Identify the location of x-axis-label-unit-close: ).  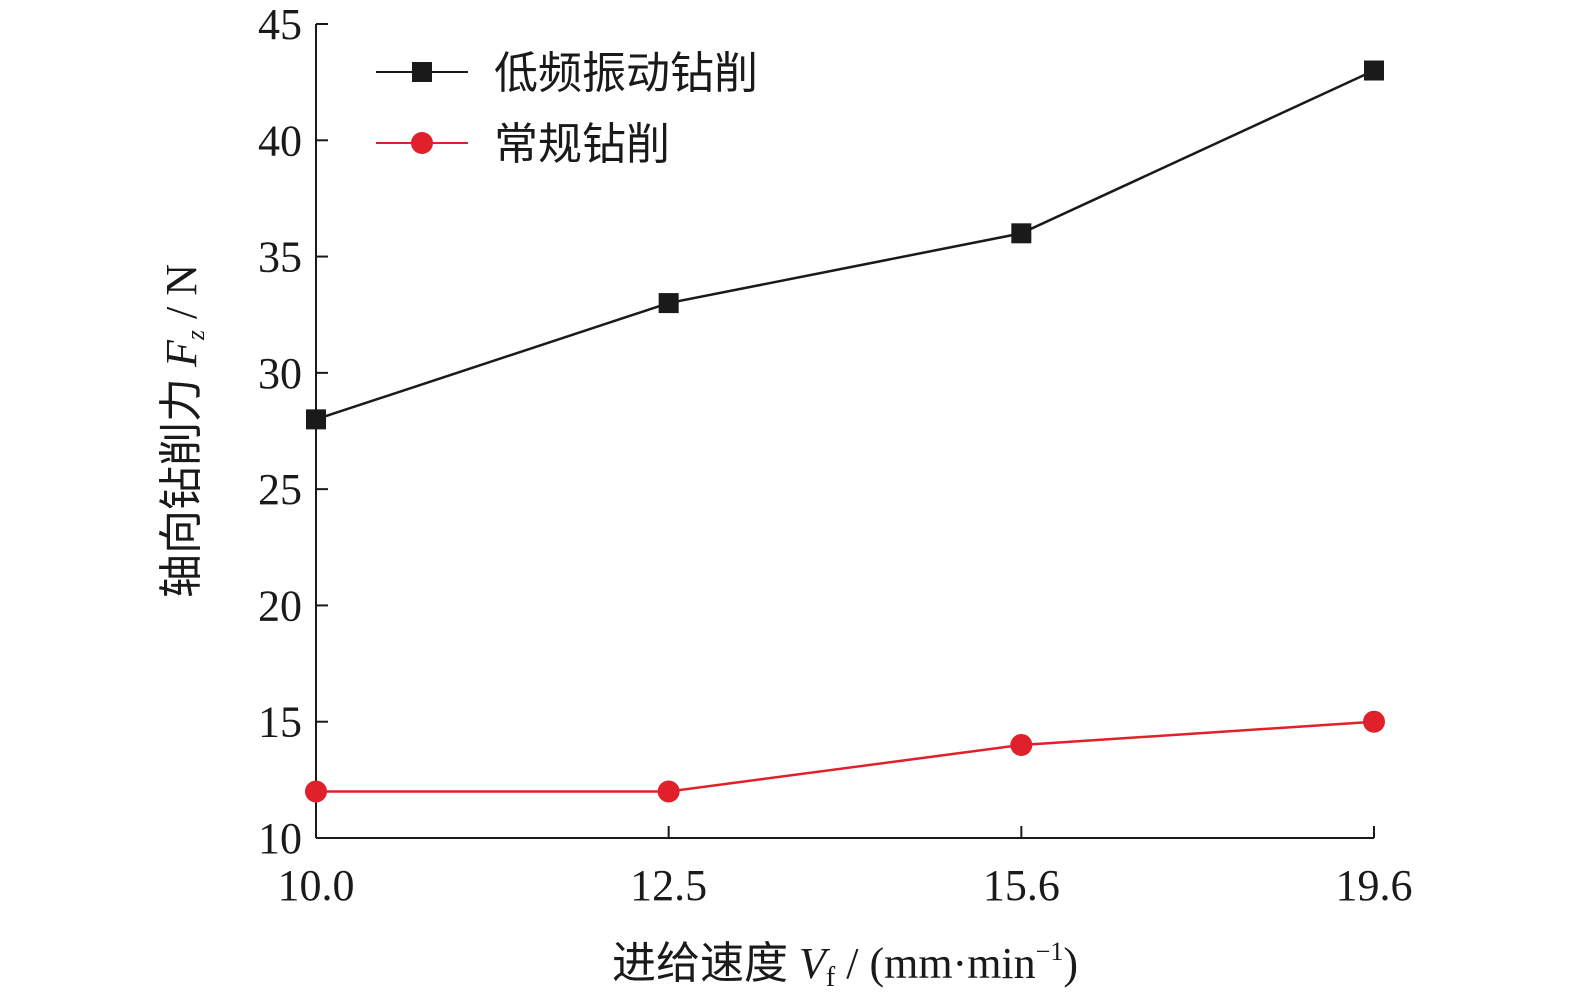
(1070, 963).